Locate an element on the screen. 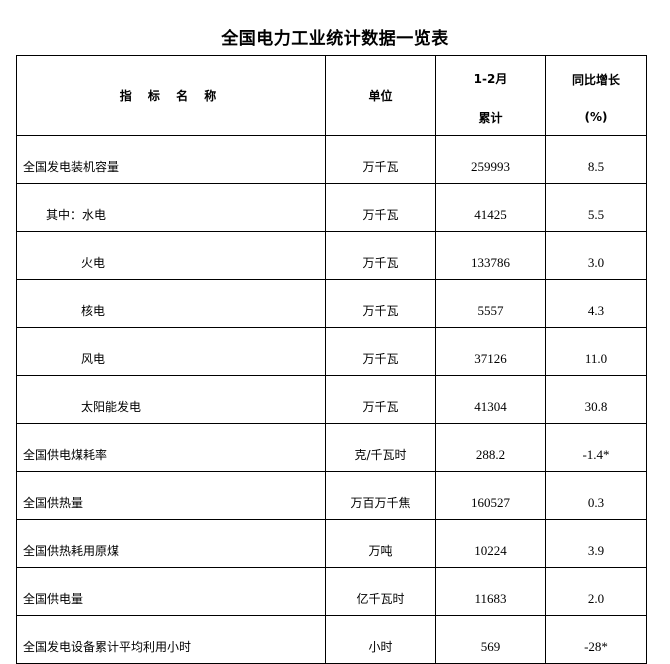 This screenshot has height=664, width=670. table-row: 火电 万千瓦 133786 3.0 is located at coordinates (331, 255).